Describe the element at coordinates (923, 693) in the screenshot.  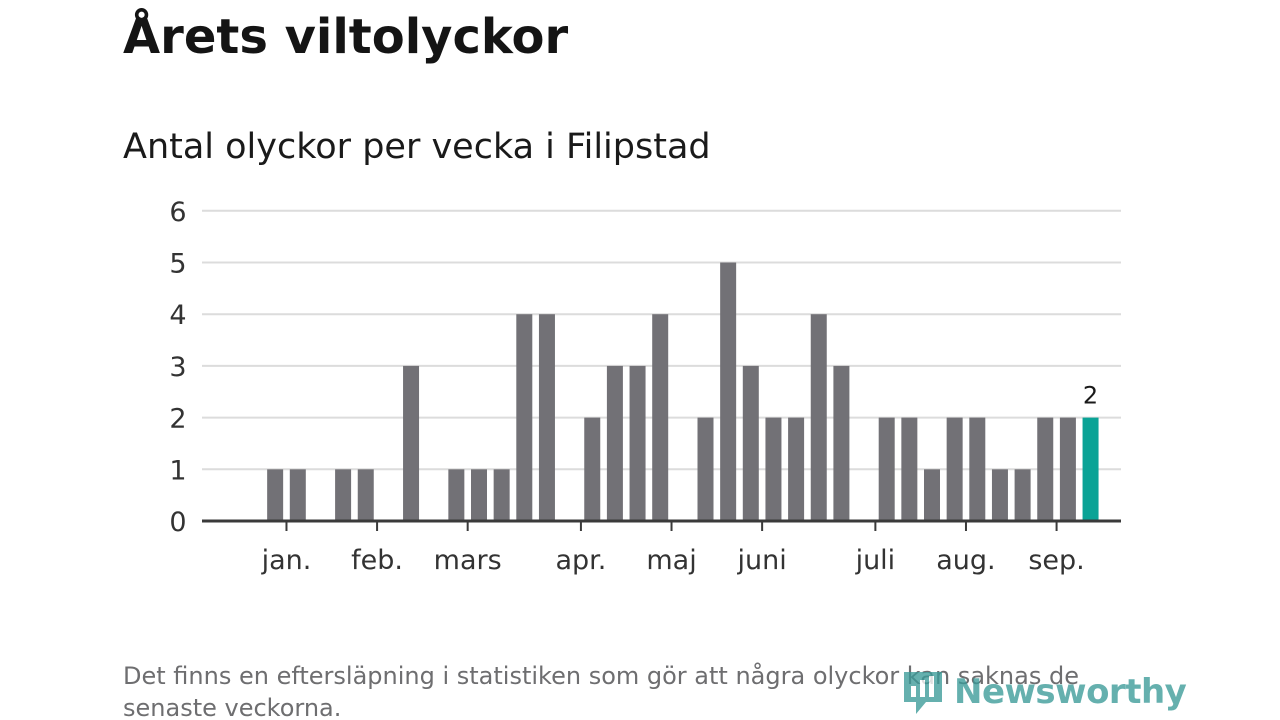
I see `newsworthy-logo-icon` at that location.